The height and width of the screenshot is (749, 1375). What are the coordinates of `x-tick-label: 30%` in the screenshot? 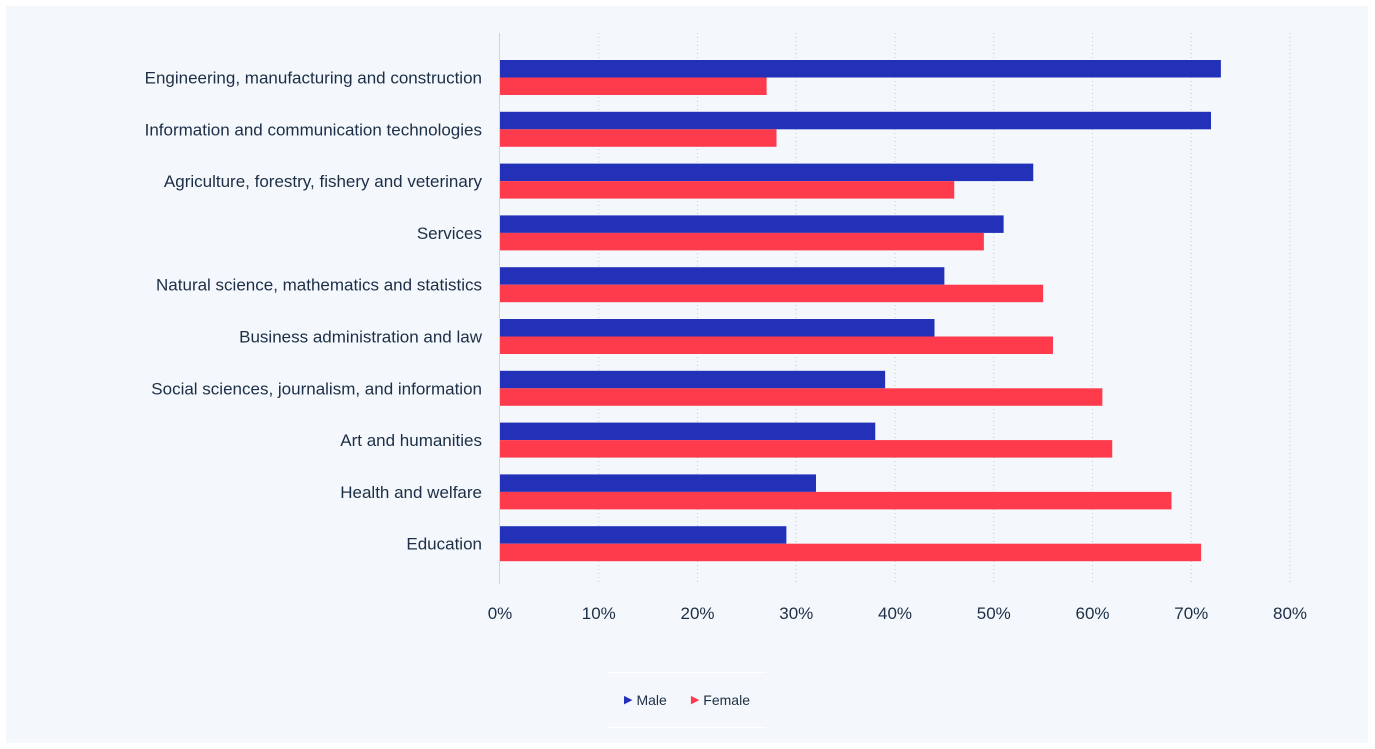 It's located at (796, 613).